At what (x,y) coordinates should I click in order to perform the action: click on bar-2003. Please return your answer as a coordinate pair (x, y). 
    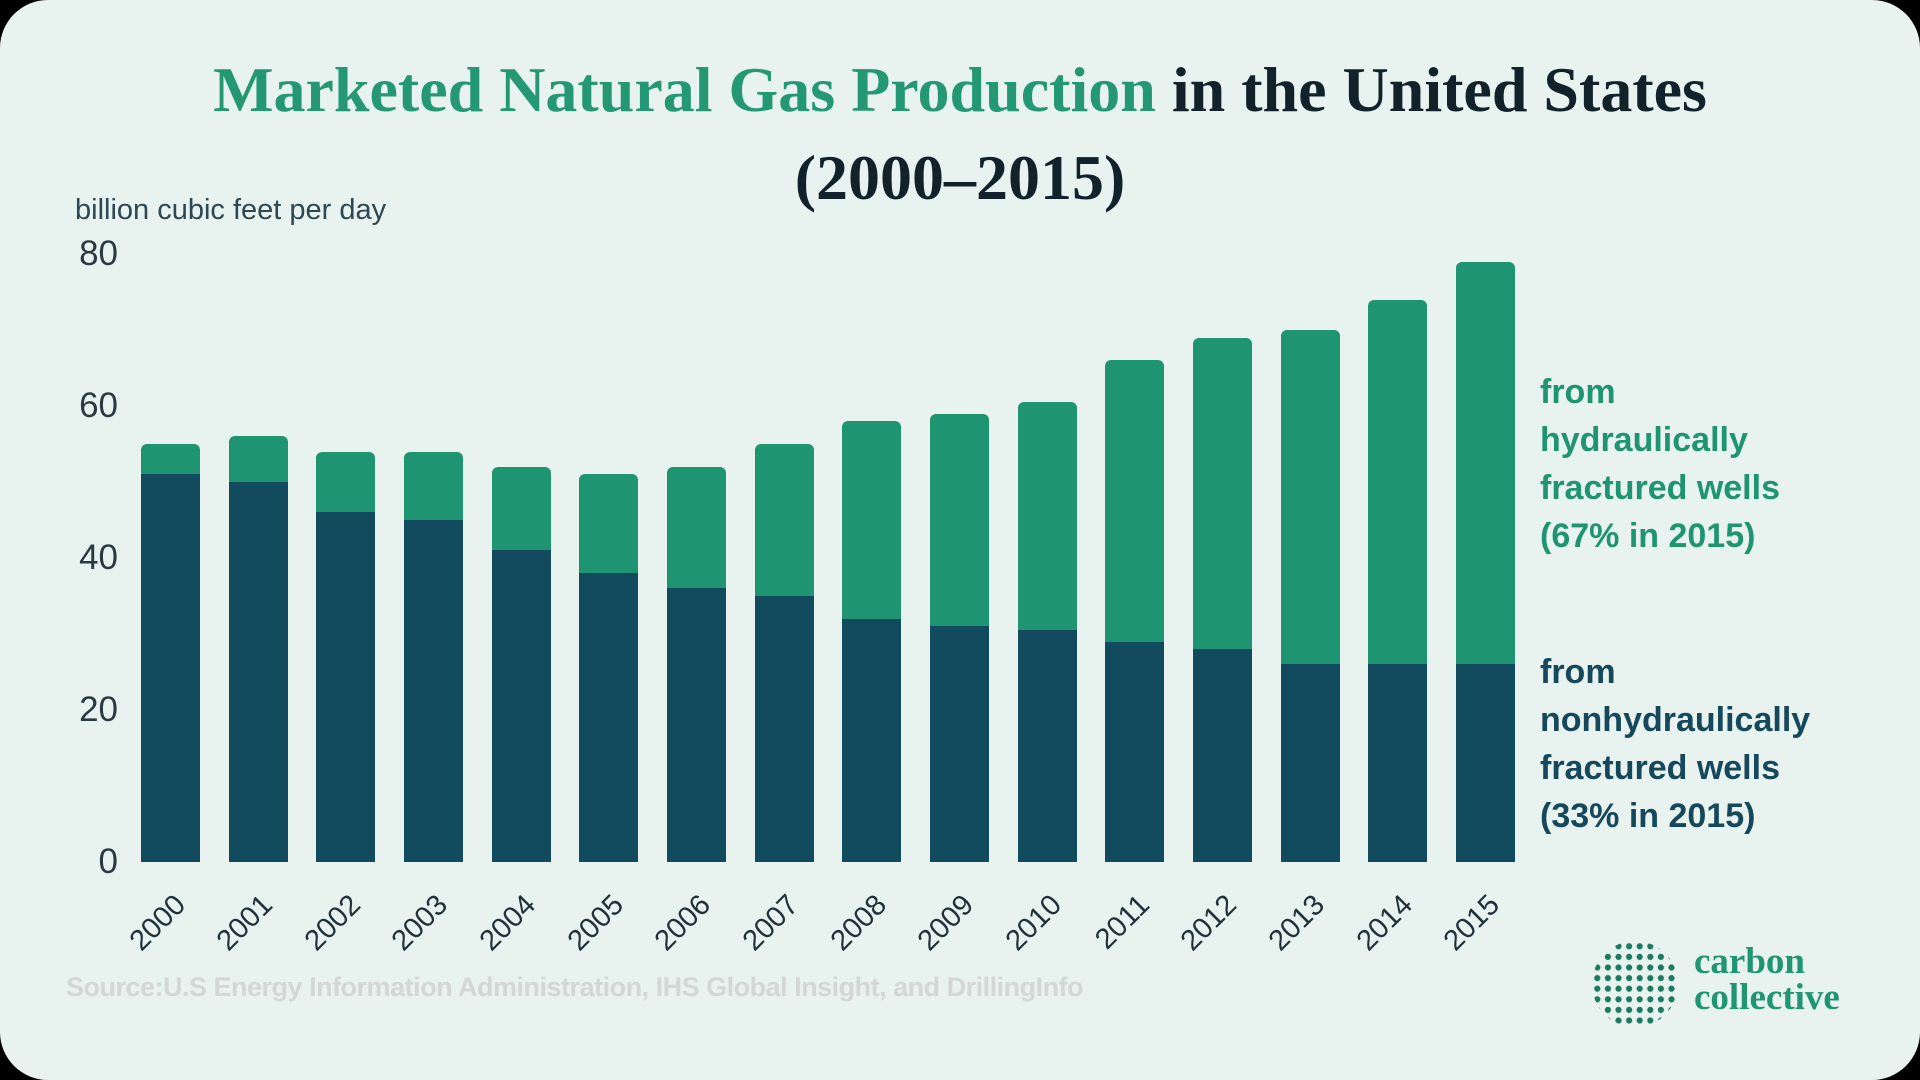
    Looking at the image, I should click on (433, 656).